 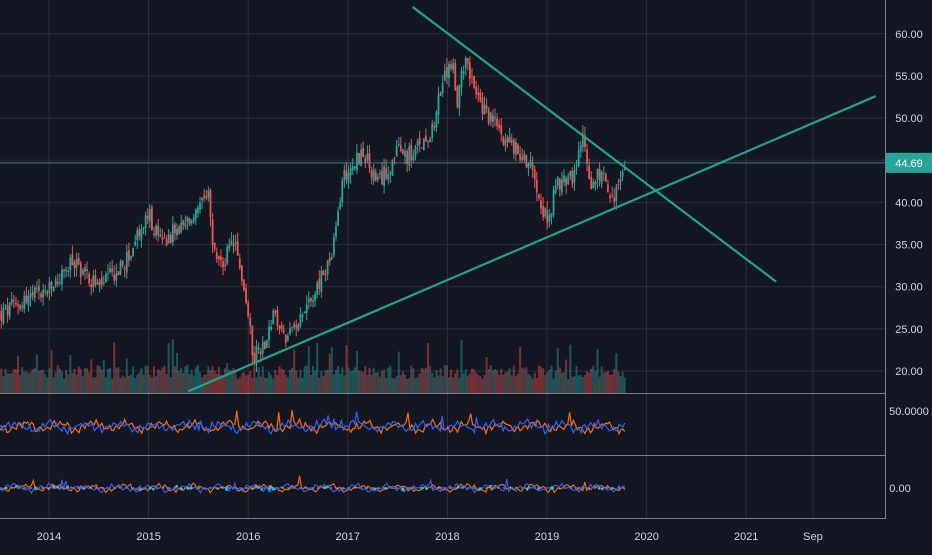 What do you see at coordinates (909, 164) in the screenshot?
I see `last-price-label: 44.69` at bounding box center [909, 164].